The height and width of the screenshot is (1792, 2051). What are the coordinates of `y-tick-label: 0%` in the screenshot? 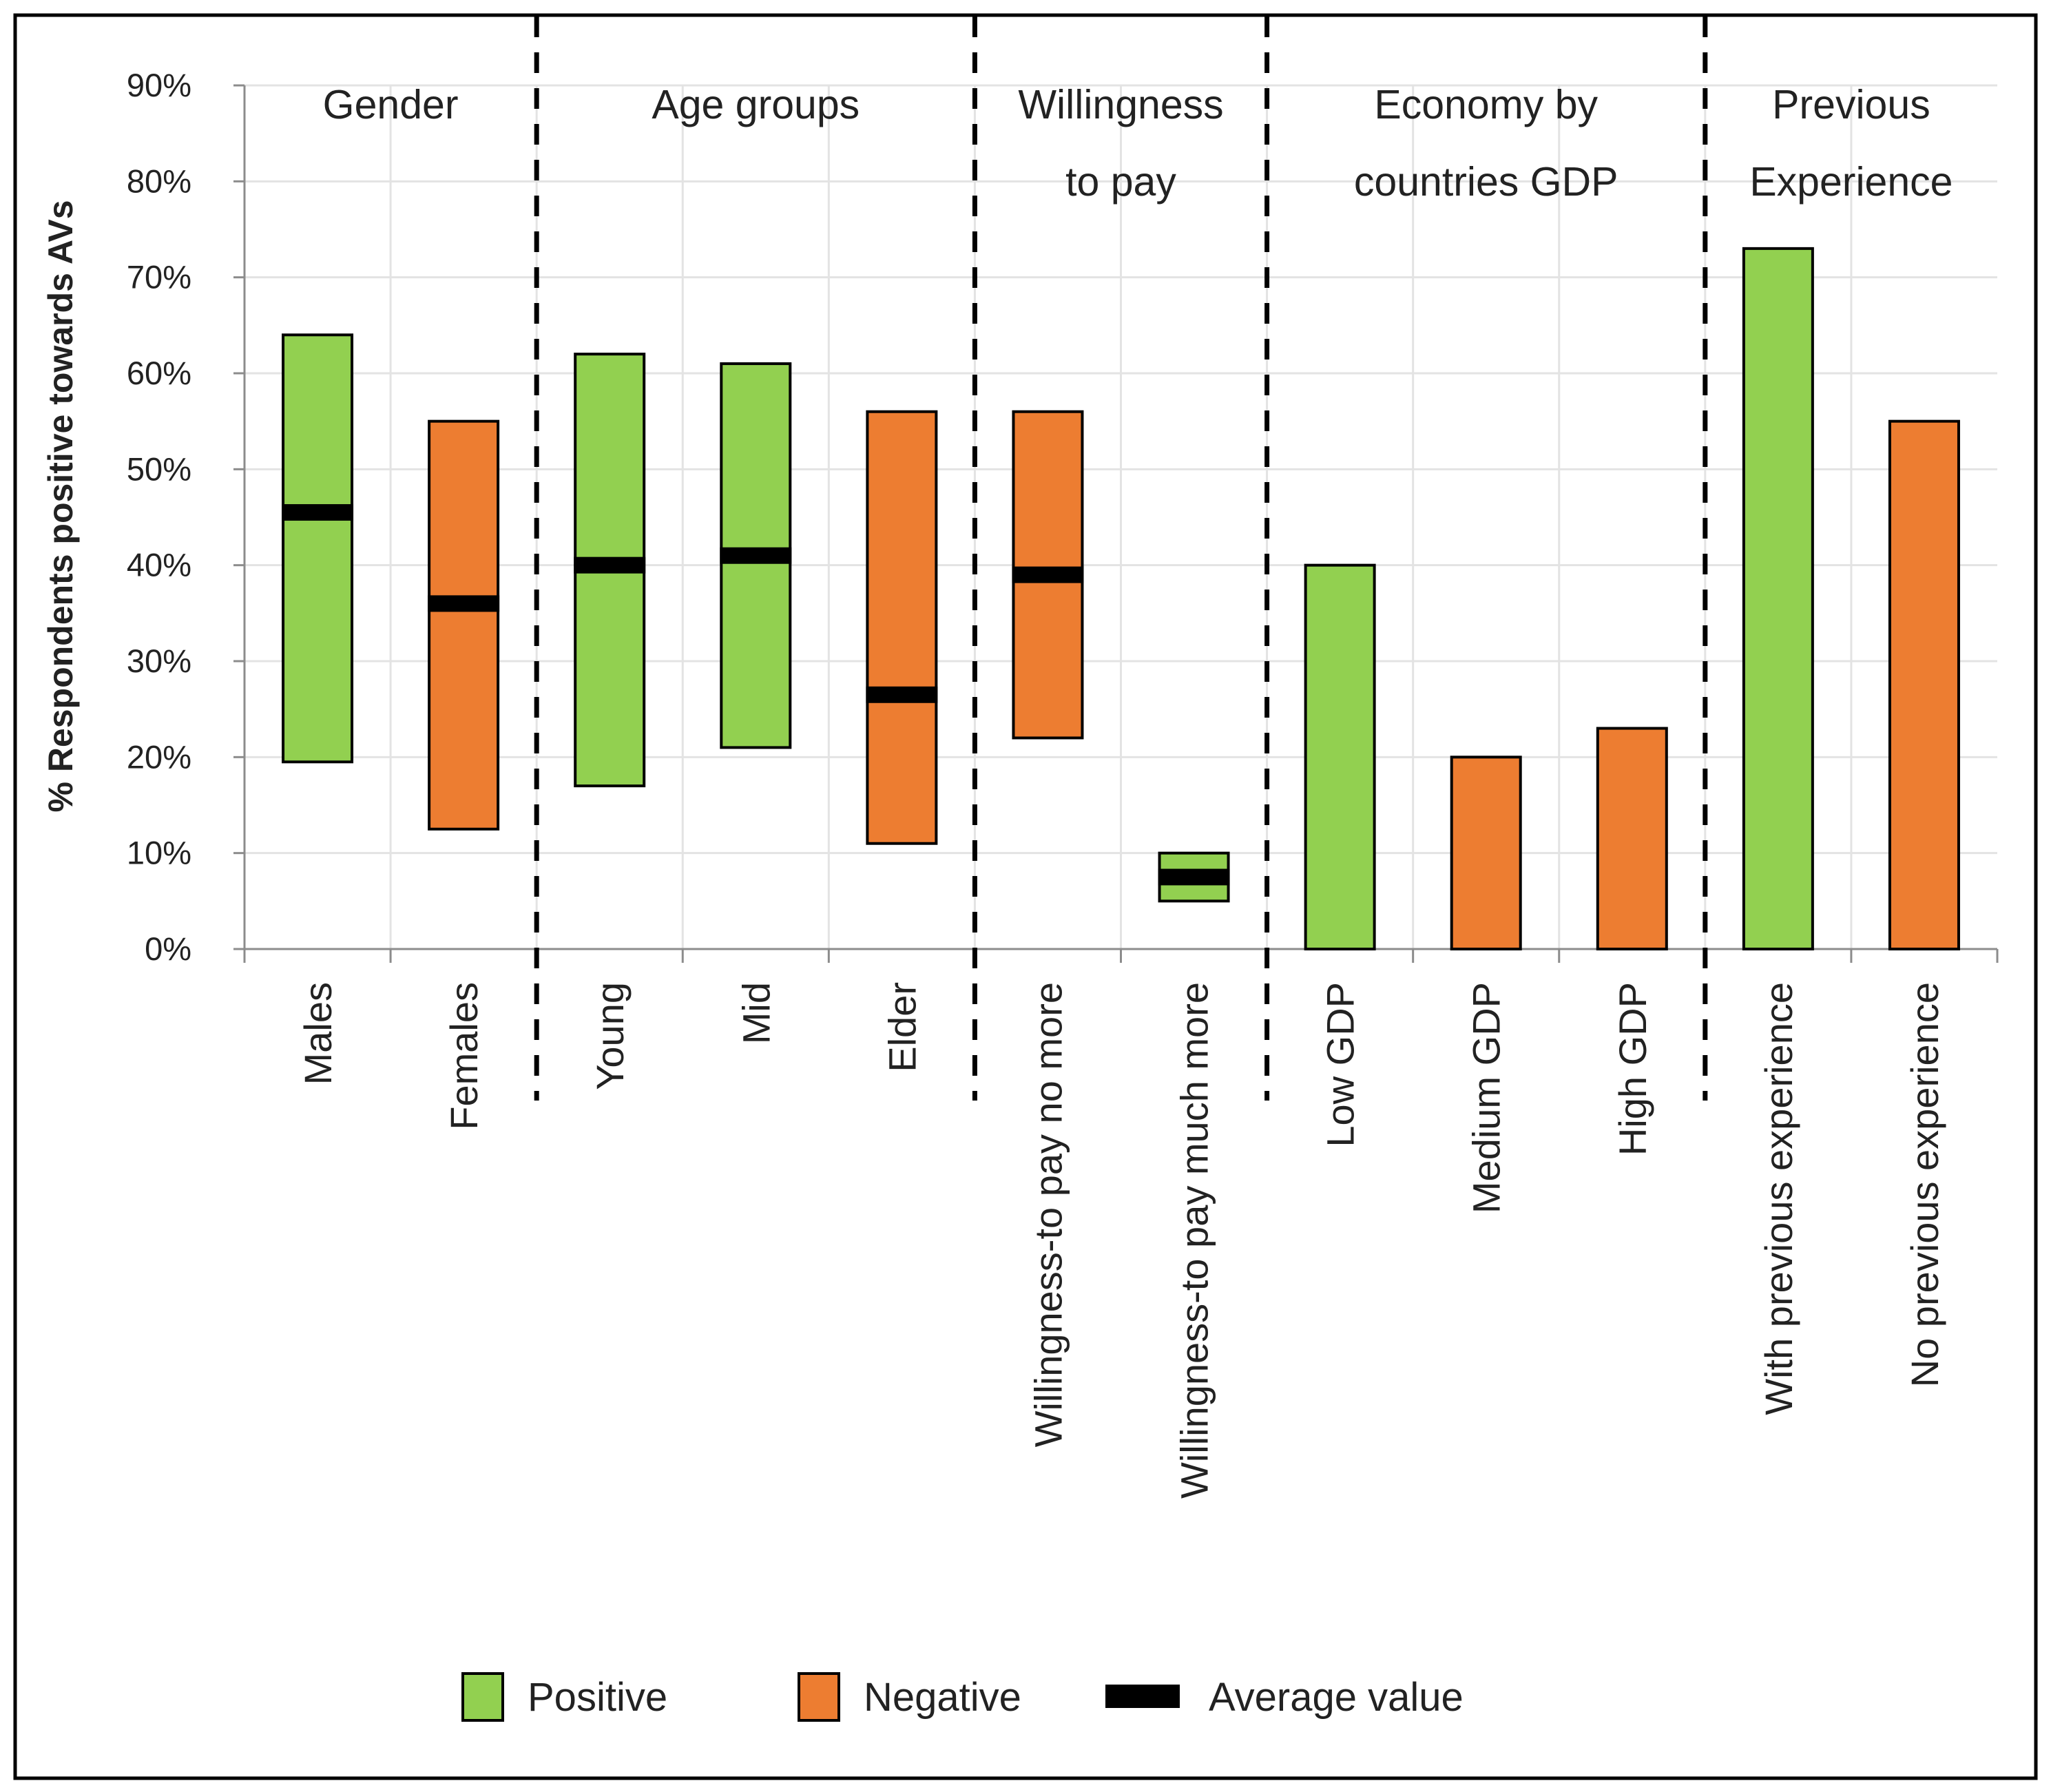 It's located at (168, 948).